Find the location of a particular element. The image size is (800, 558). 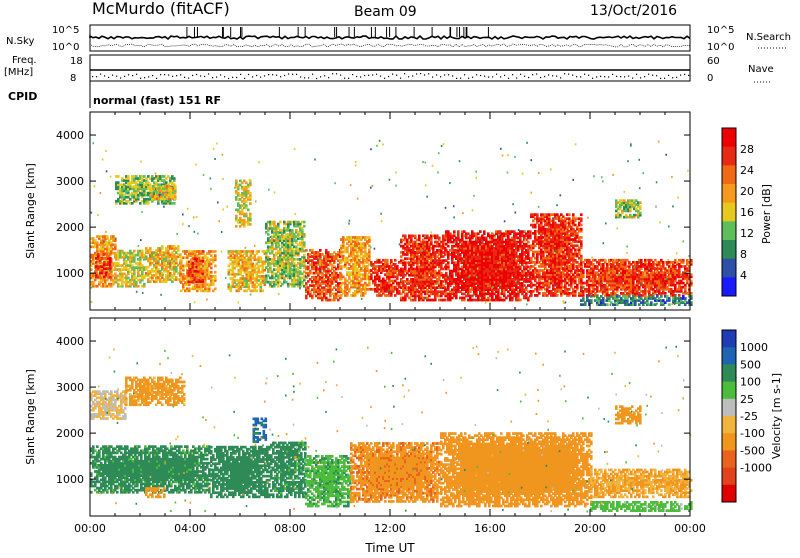

nsky-scale-top: 10^5 is located at coordinates (65, 30).